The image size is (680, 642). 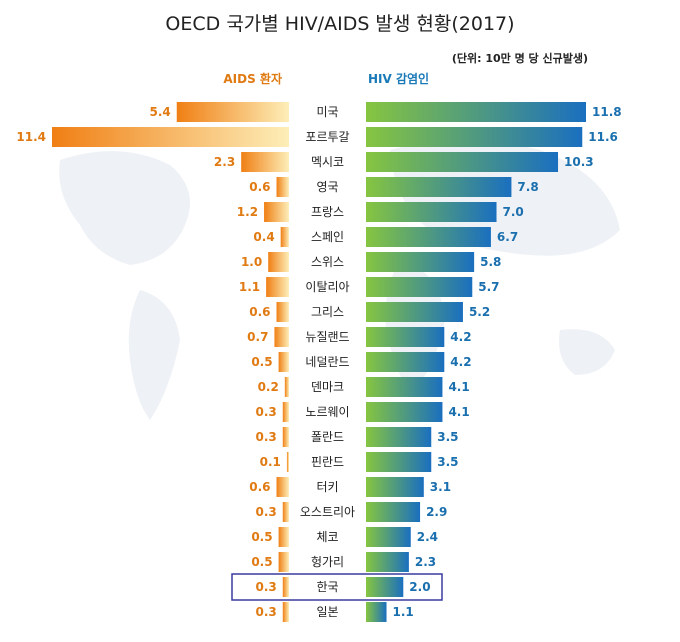 I want to click on country-label-18: 헝가리, so click(x=327, y=562).